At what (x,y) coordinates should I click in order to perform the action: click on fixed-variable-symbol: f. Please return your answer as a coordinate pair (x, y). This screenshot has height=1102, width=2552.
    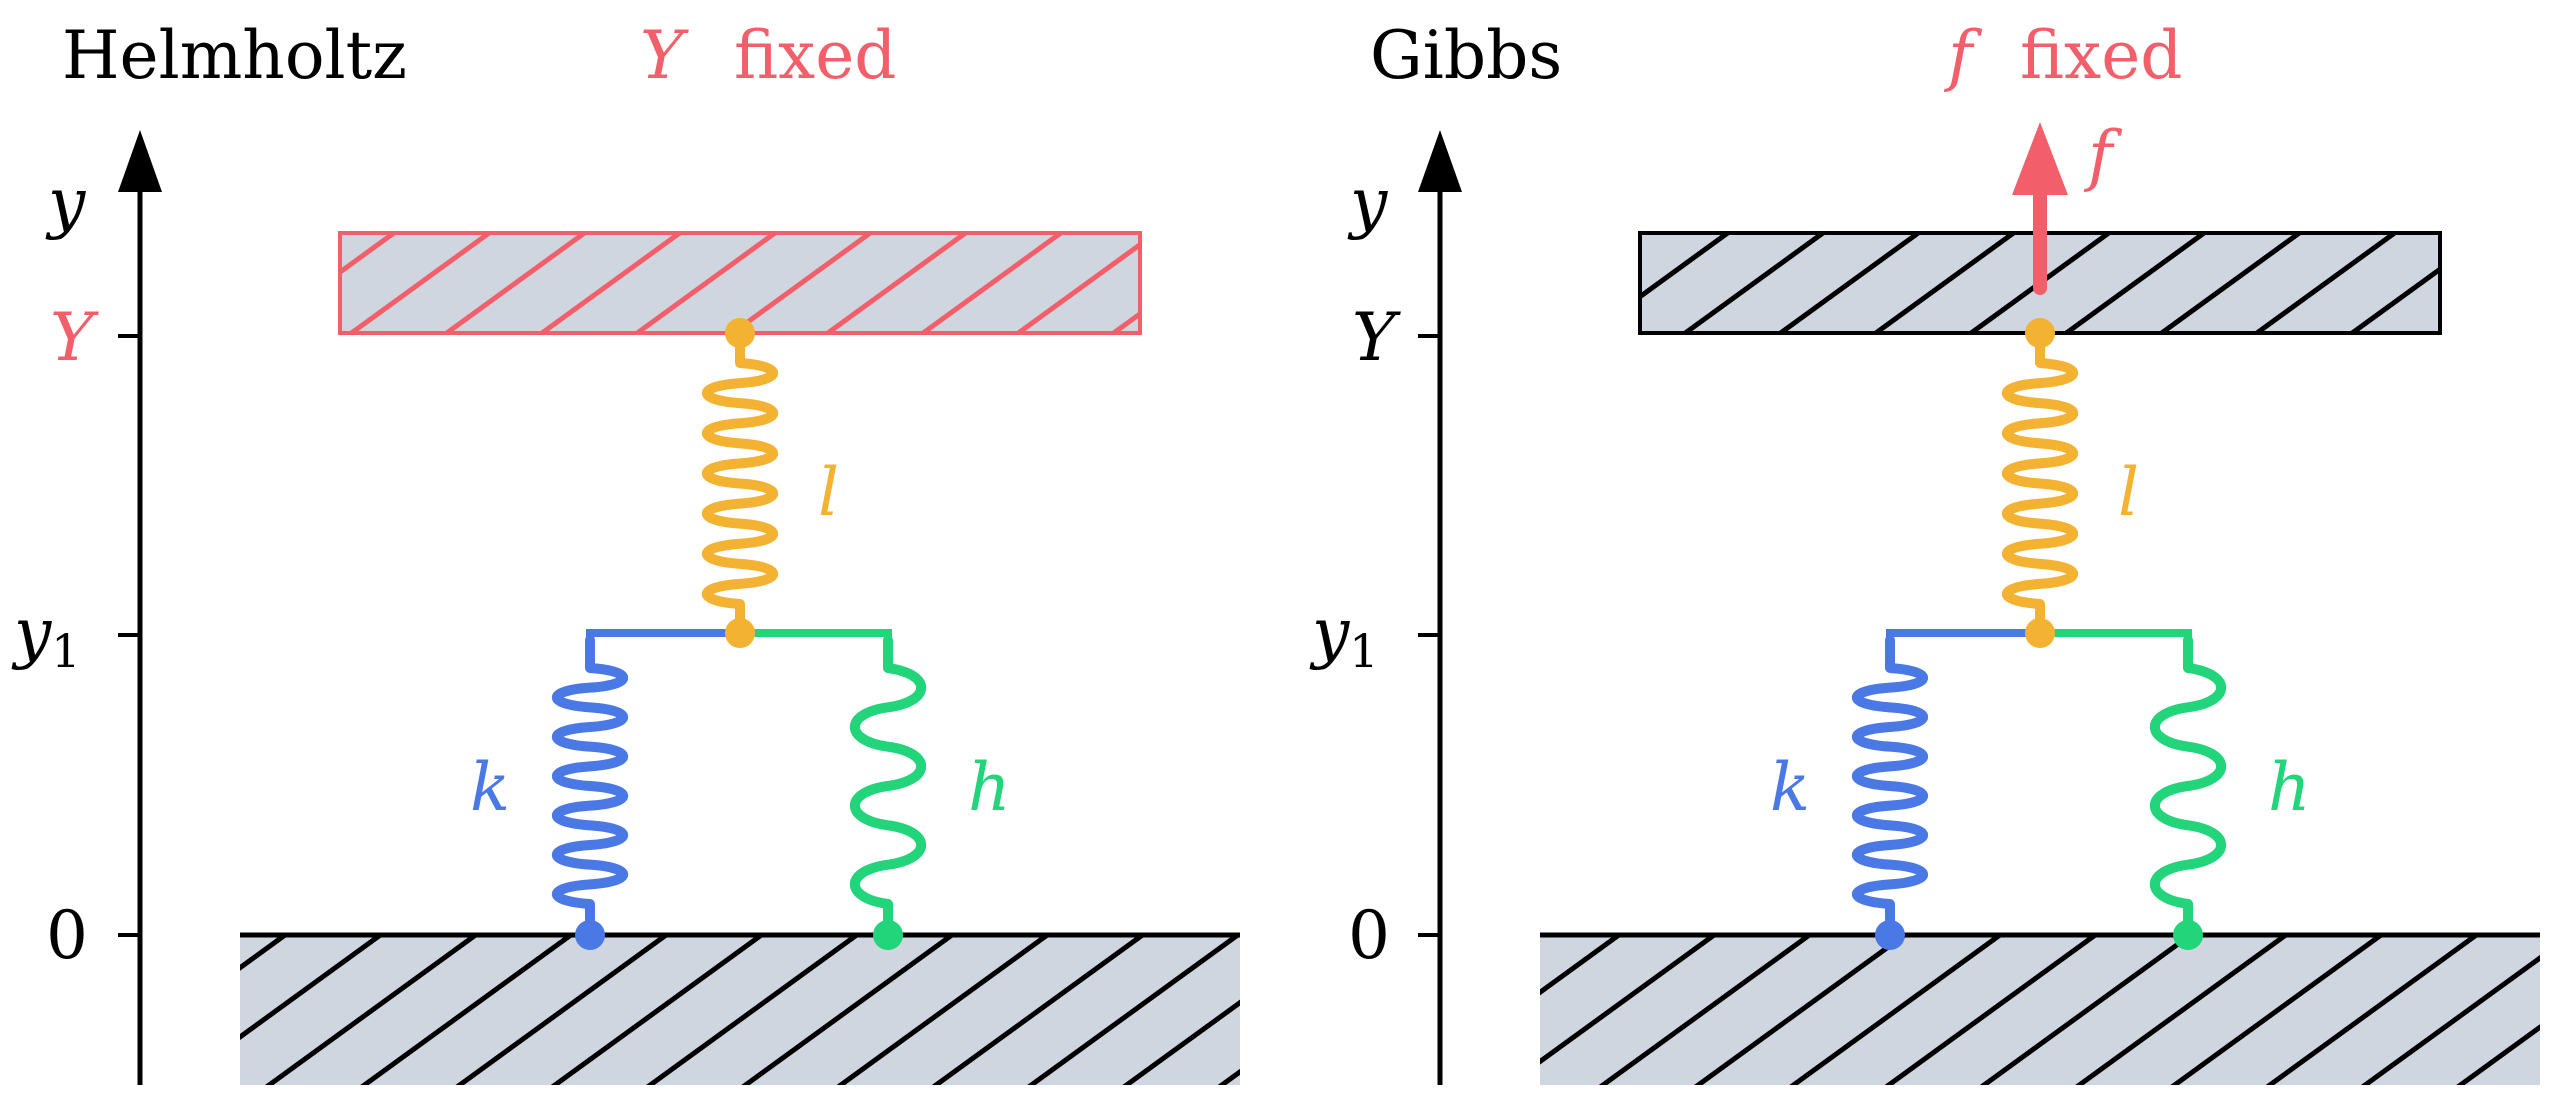
    Looking at the image, I should click on (1963, 55).